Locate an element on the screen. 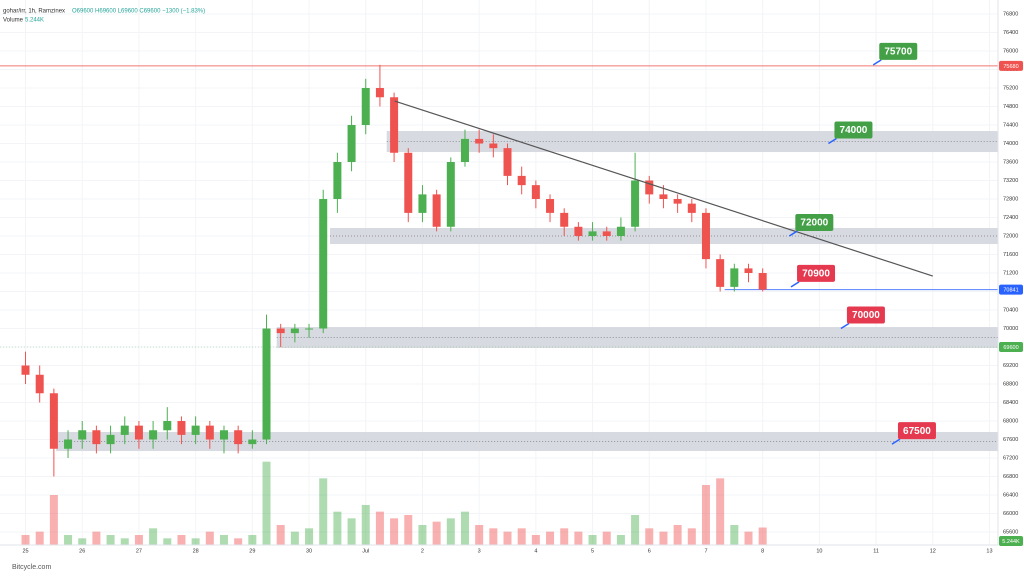 The height and width of the screenshot is (576, 1024). volume-pill is located at coordinates (1011, 541).